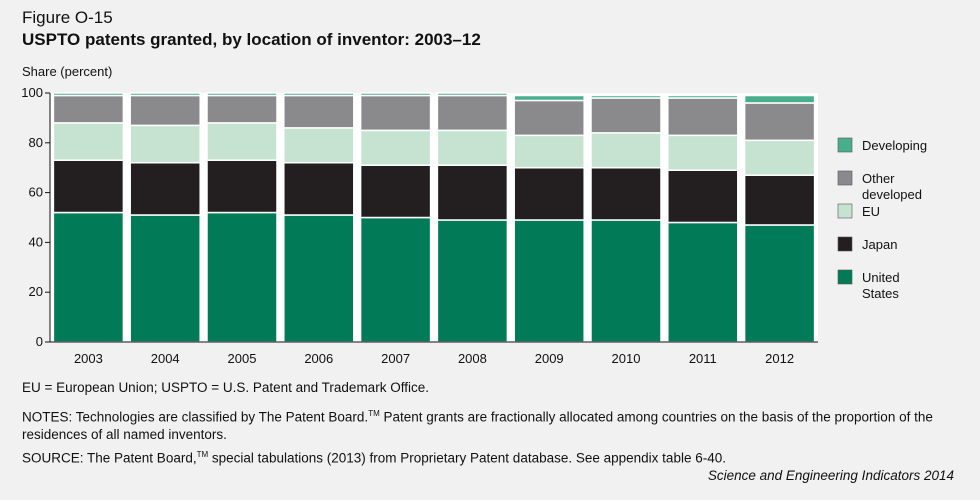  Describe the element at coordinates (626, 193) in the screenshot. I see `bar-segment-japan-2010` at that location.